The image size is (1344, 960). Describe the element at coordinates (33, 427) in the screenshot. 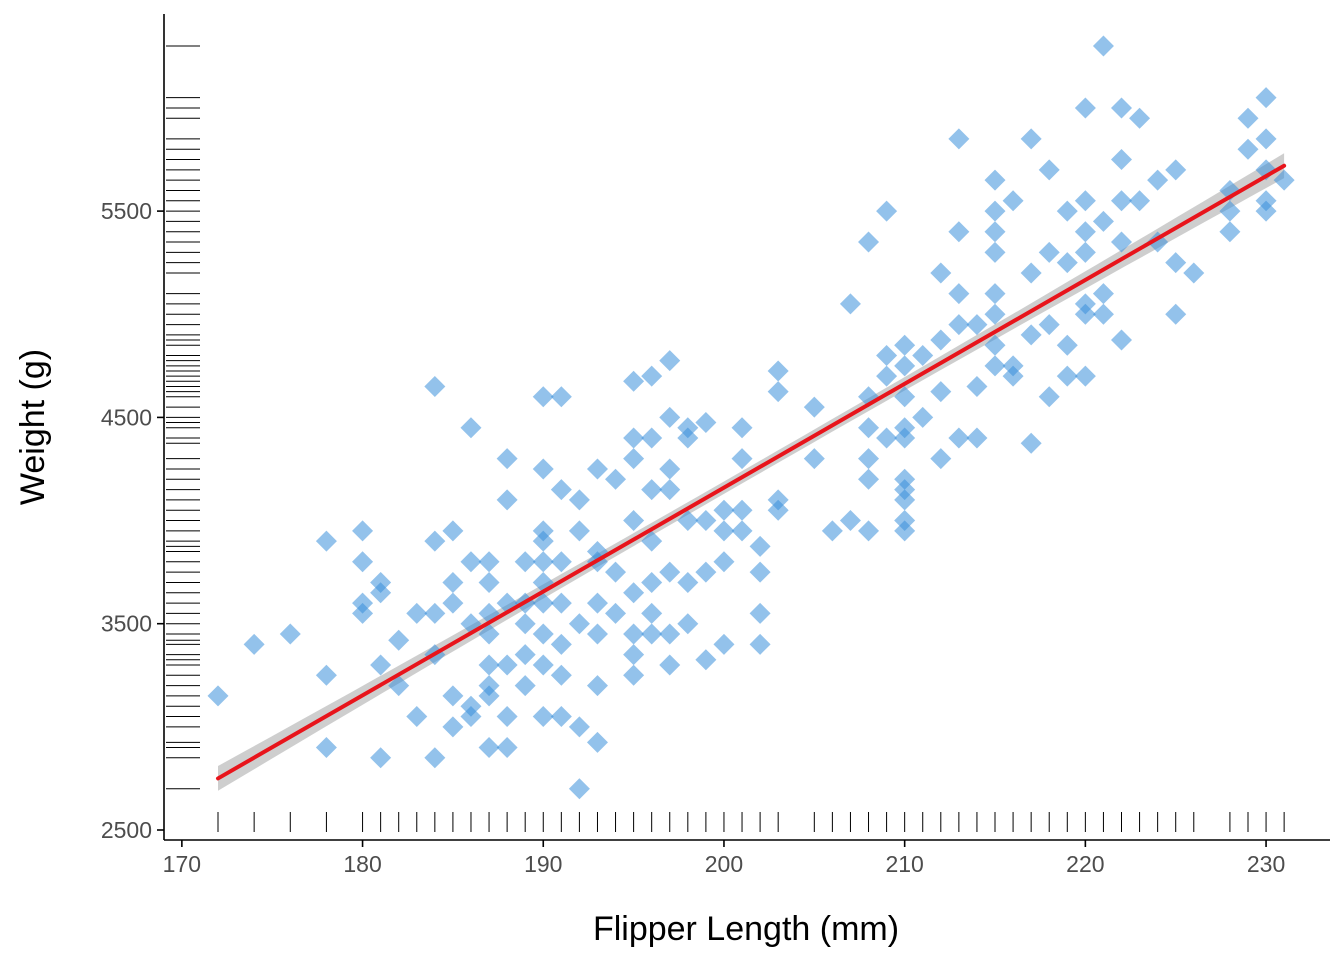

I see `y-axis-title: Weight (g)` at that location.